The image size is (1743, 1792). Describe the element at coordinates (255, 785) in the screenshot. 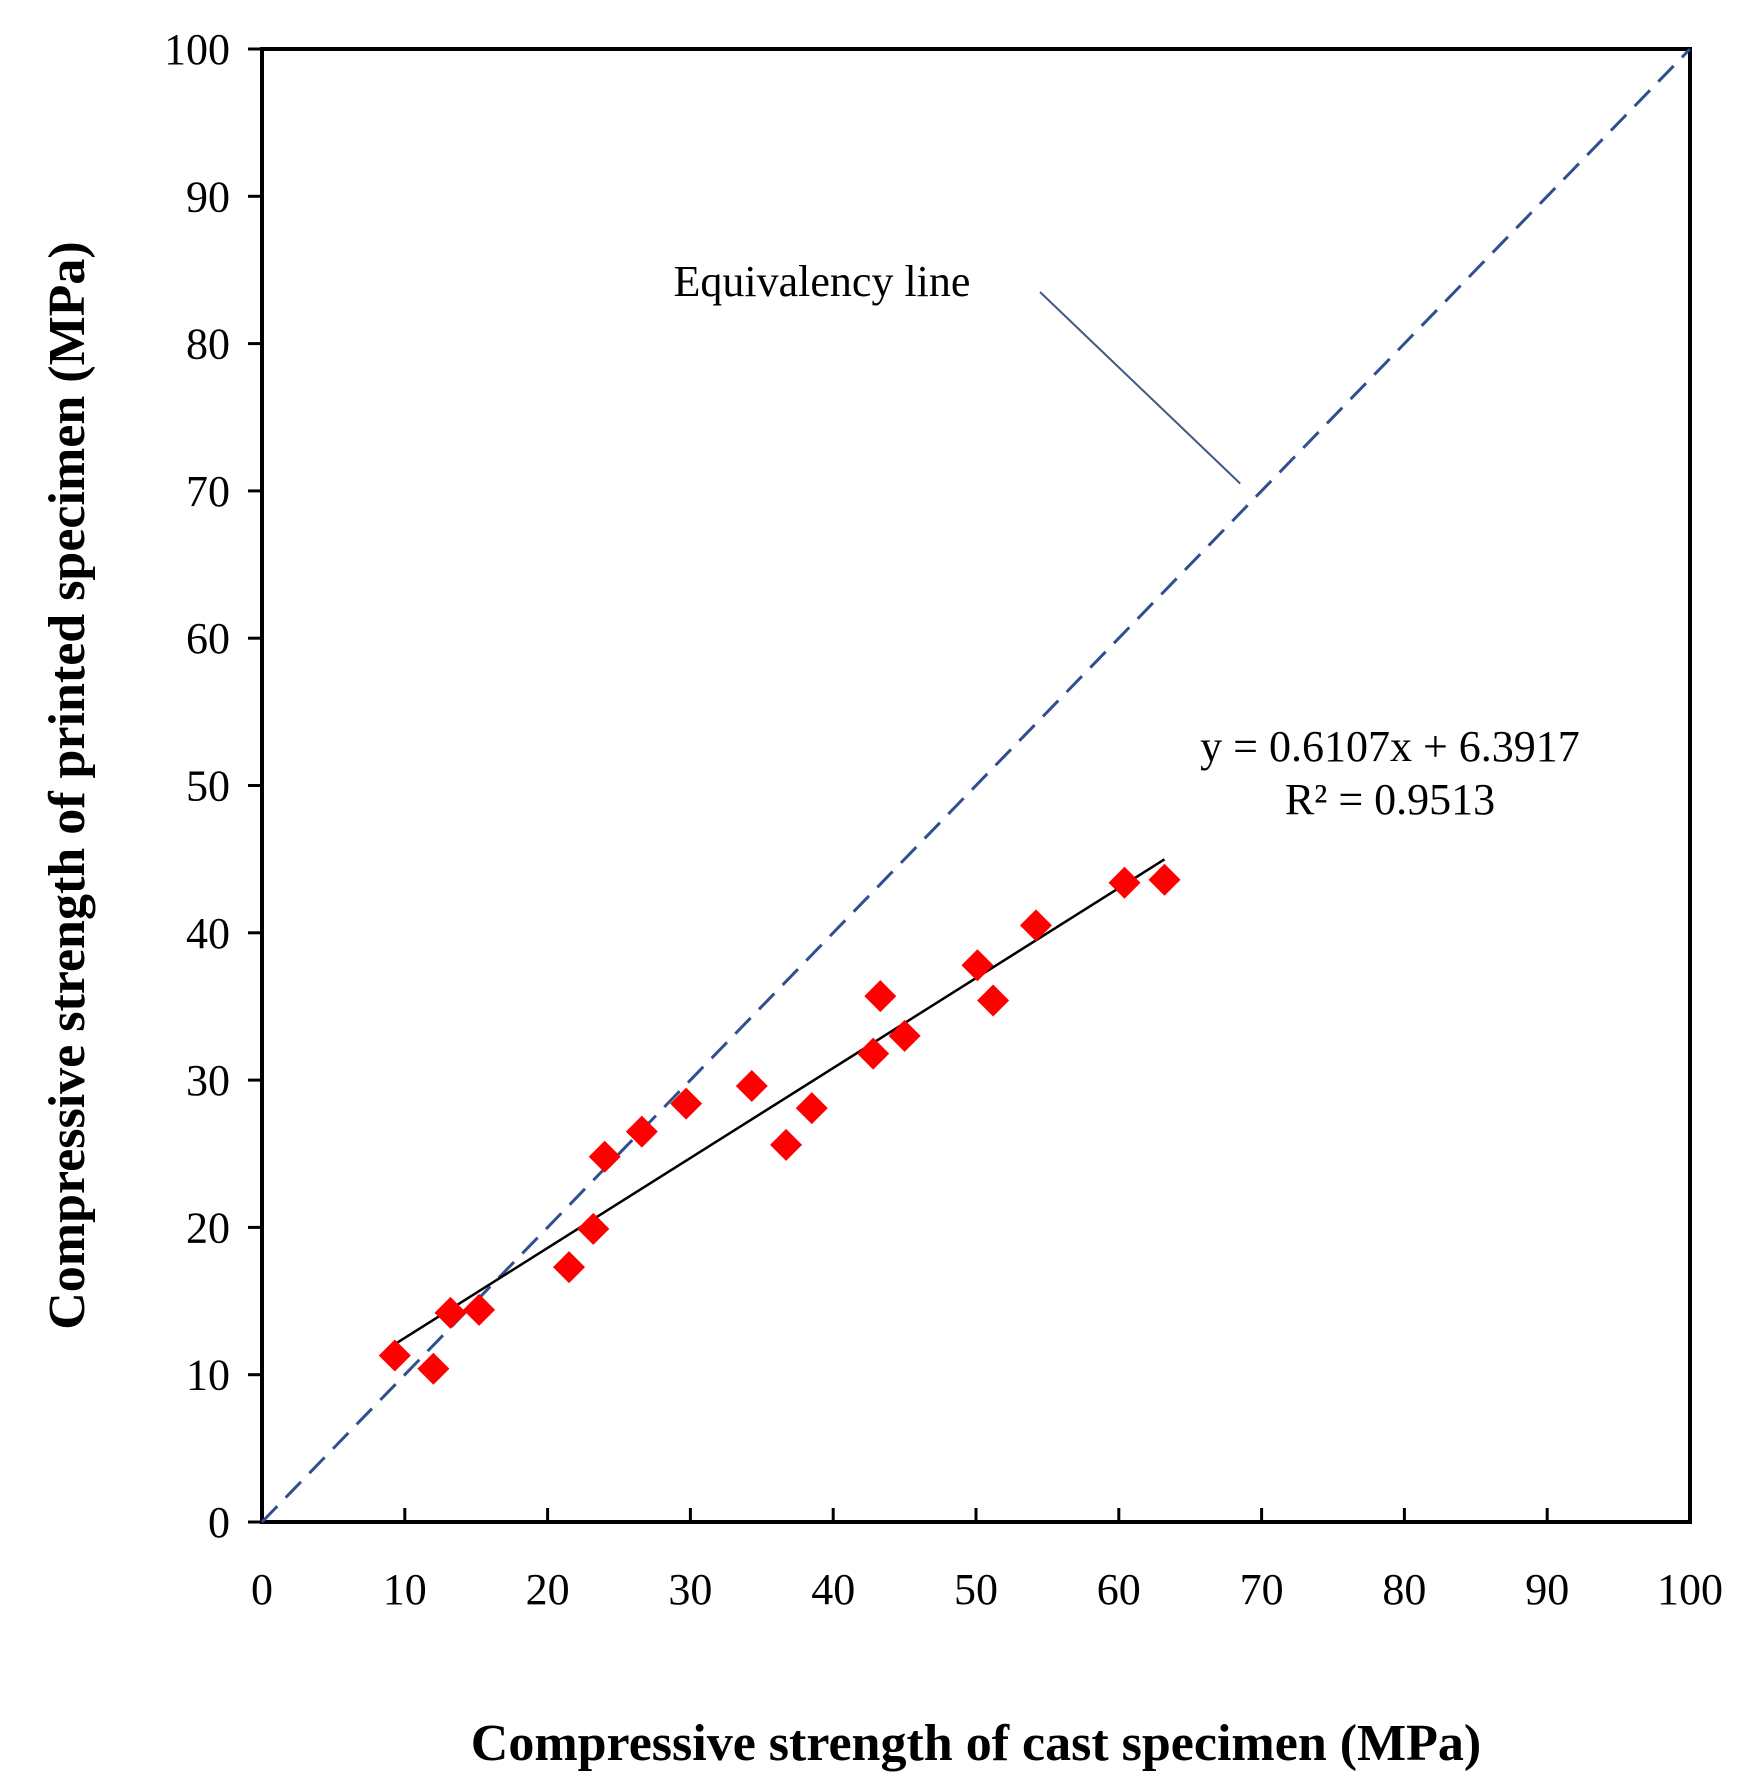

I see `y-axis-ticks` at that location.